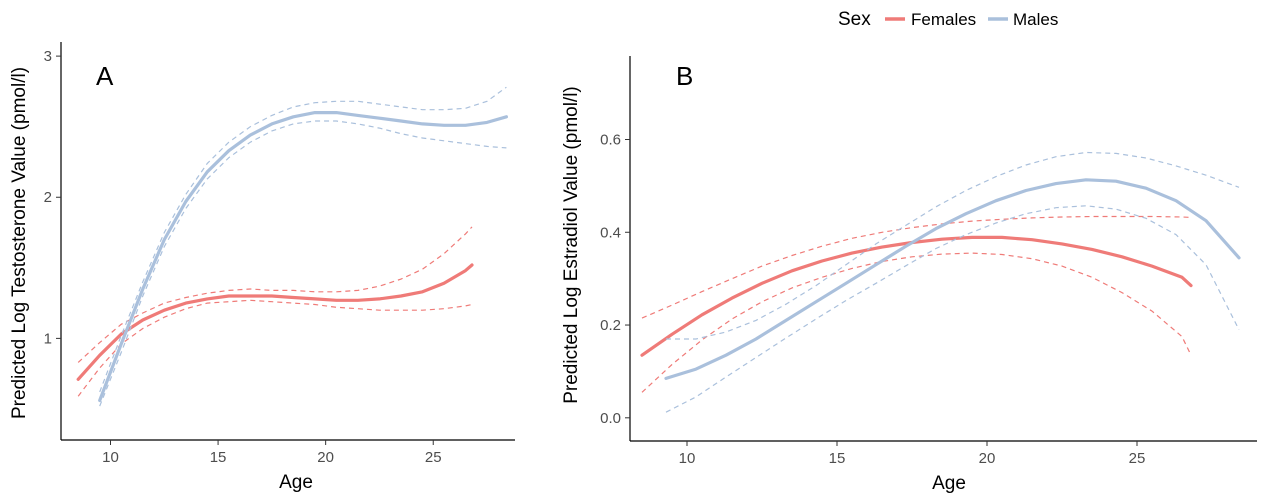 This screenshot has height=494, width=1261. I want to click on panel-b-x-tick-label: 25, so click(1137, 458).